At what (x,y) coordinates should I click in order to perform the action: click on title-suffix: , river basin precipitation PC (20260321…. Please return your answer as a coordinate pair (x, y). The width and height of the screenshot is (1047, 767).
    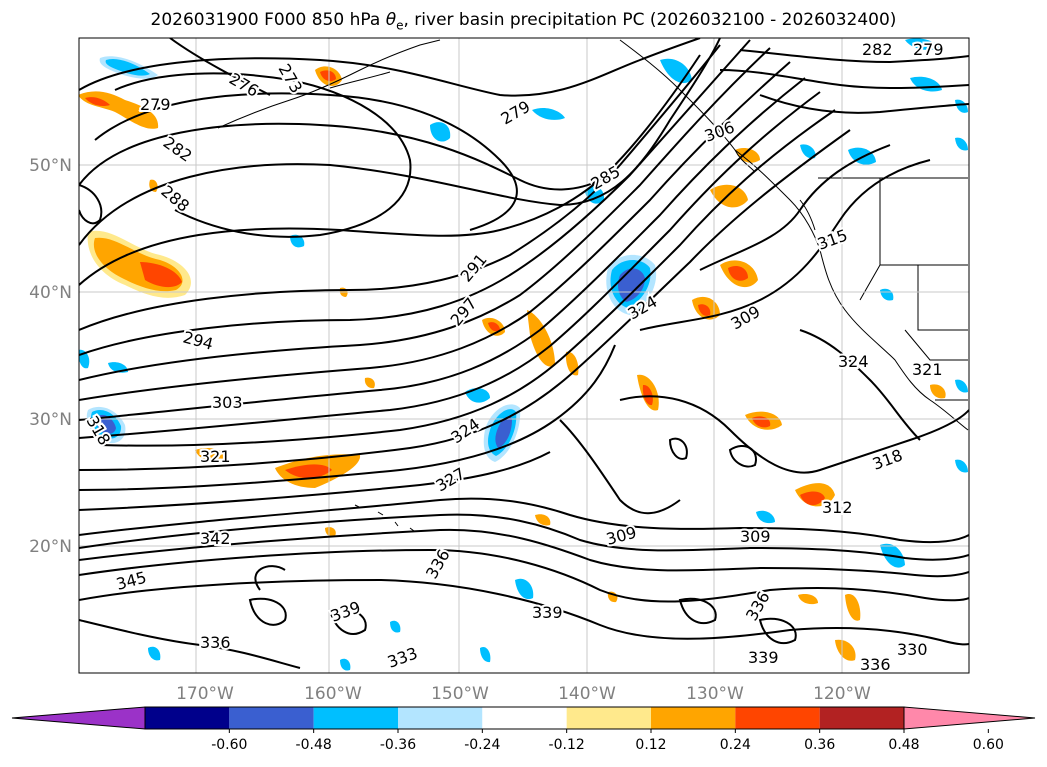
    Looking at the image, I should click on (650, 20).